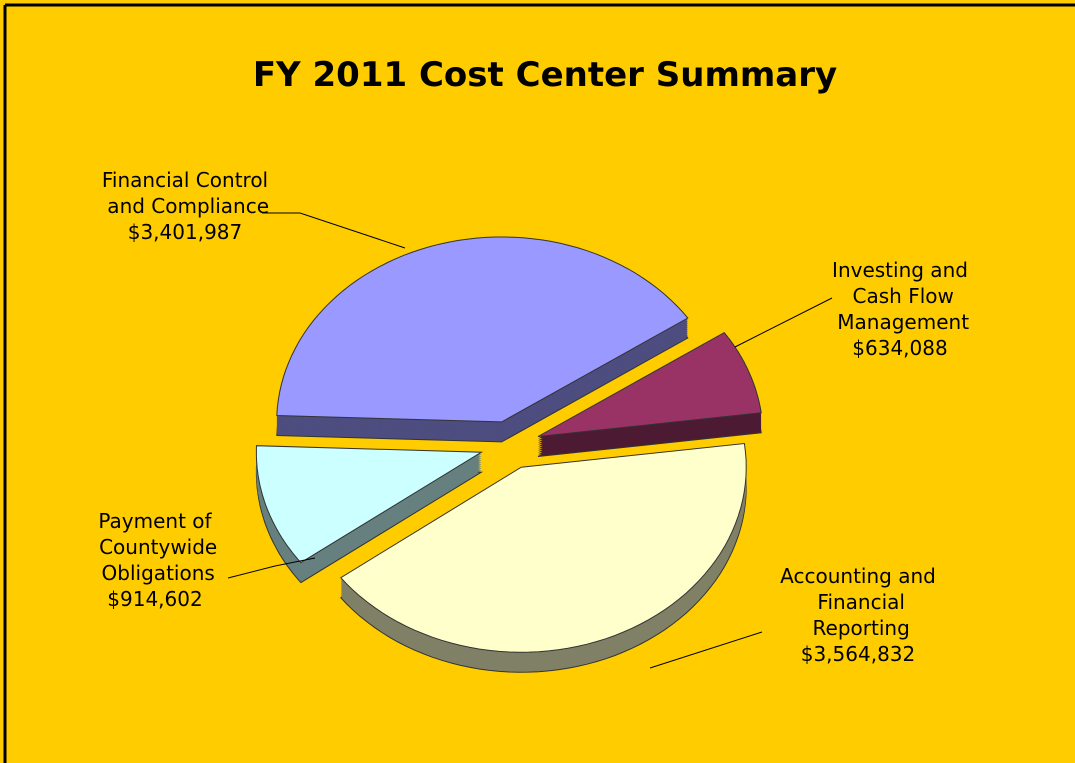 The width and height of the screenshot is (1075, 763). Describe the element at coordinates (858, 576) in the screenshot. I see `slice-label-line: Accounting and` at that location.